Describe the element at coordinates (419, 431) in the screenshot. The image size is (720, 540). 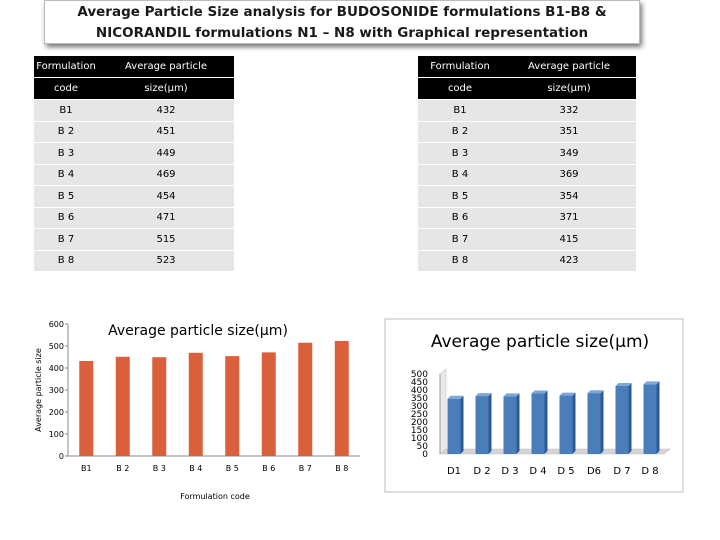
I see `y-tick-label: 150` at that location.